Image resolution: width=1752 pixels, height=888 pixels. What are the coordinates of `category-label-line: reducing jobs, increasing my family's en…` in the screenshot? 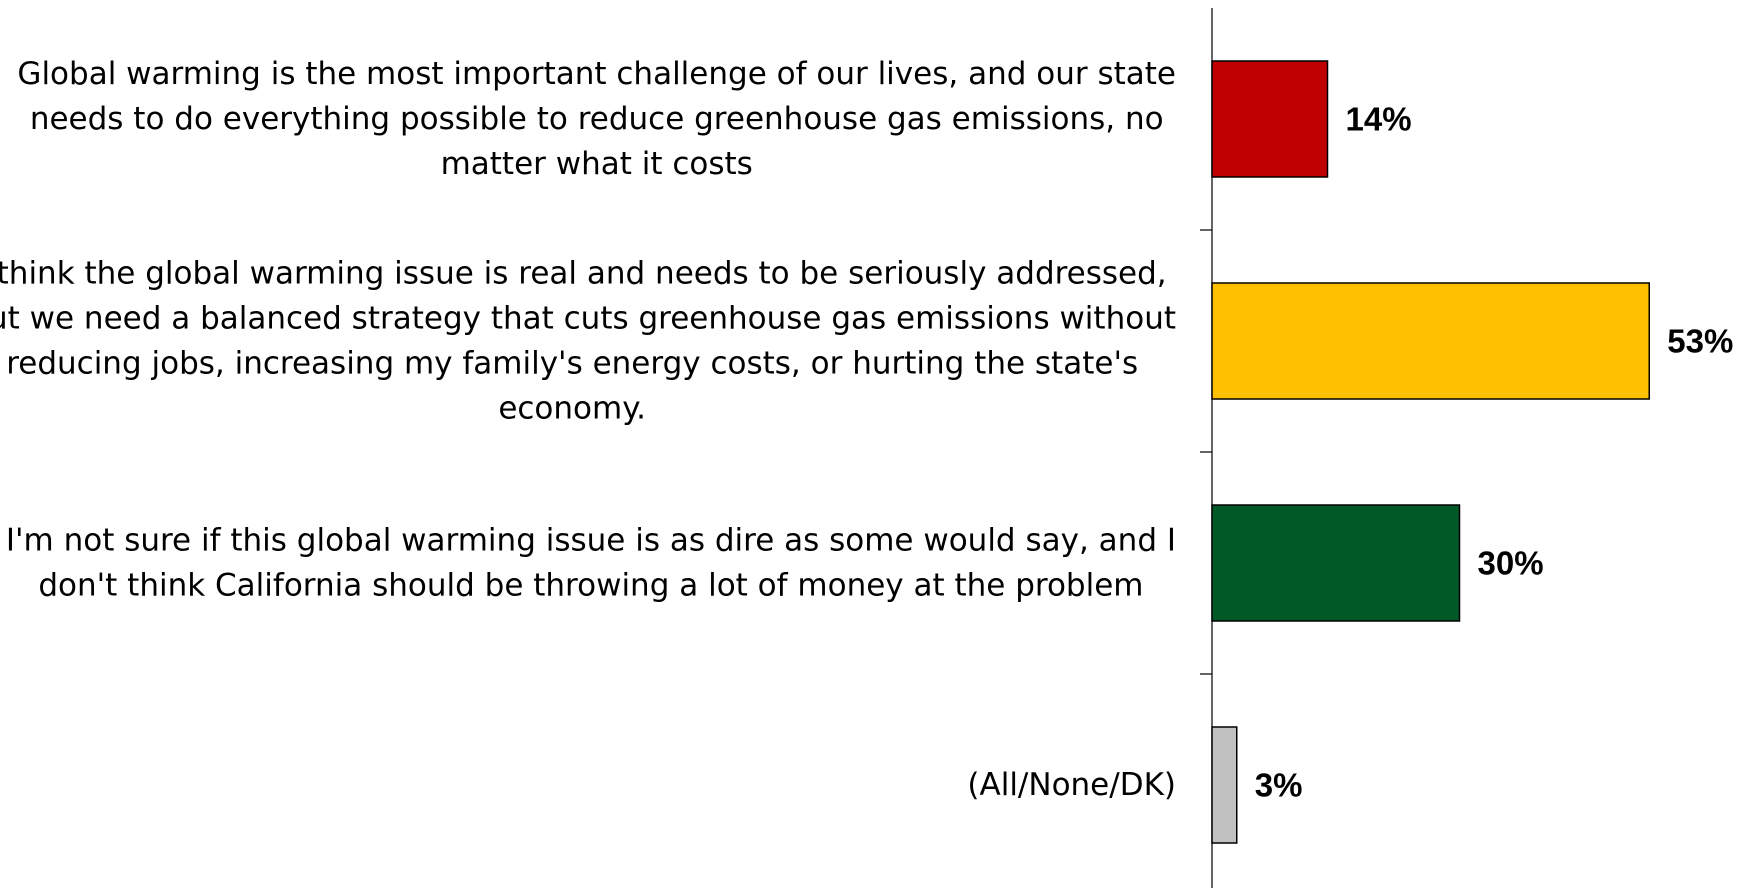 It's located at (572, 364).